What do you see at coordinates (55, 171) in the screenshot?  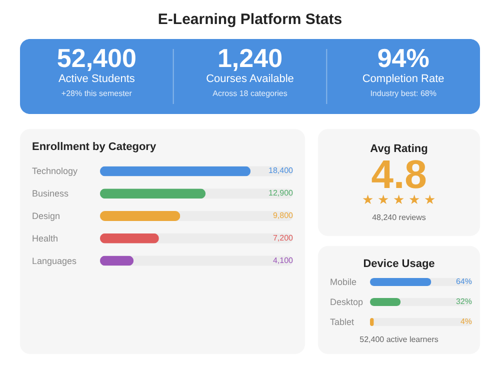 I see `y-tick-label: Technology` at bounding box center [55, 171].